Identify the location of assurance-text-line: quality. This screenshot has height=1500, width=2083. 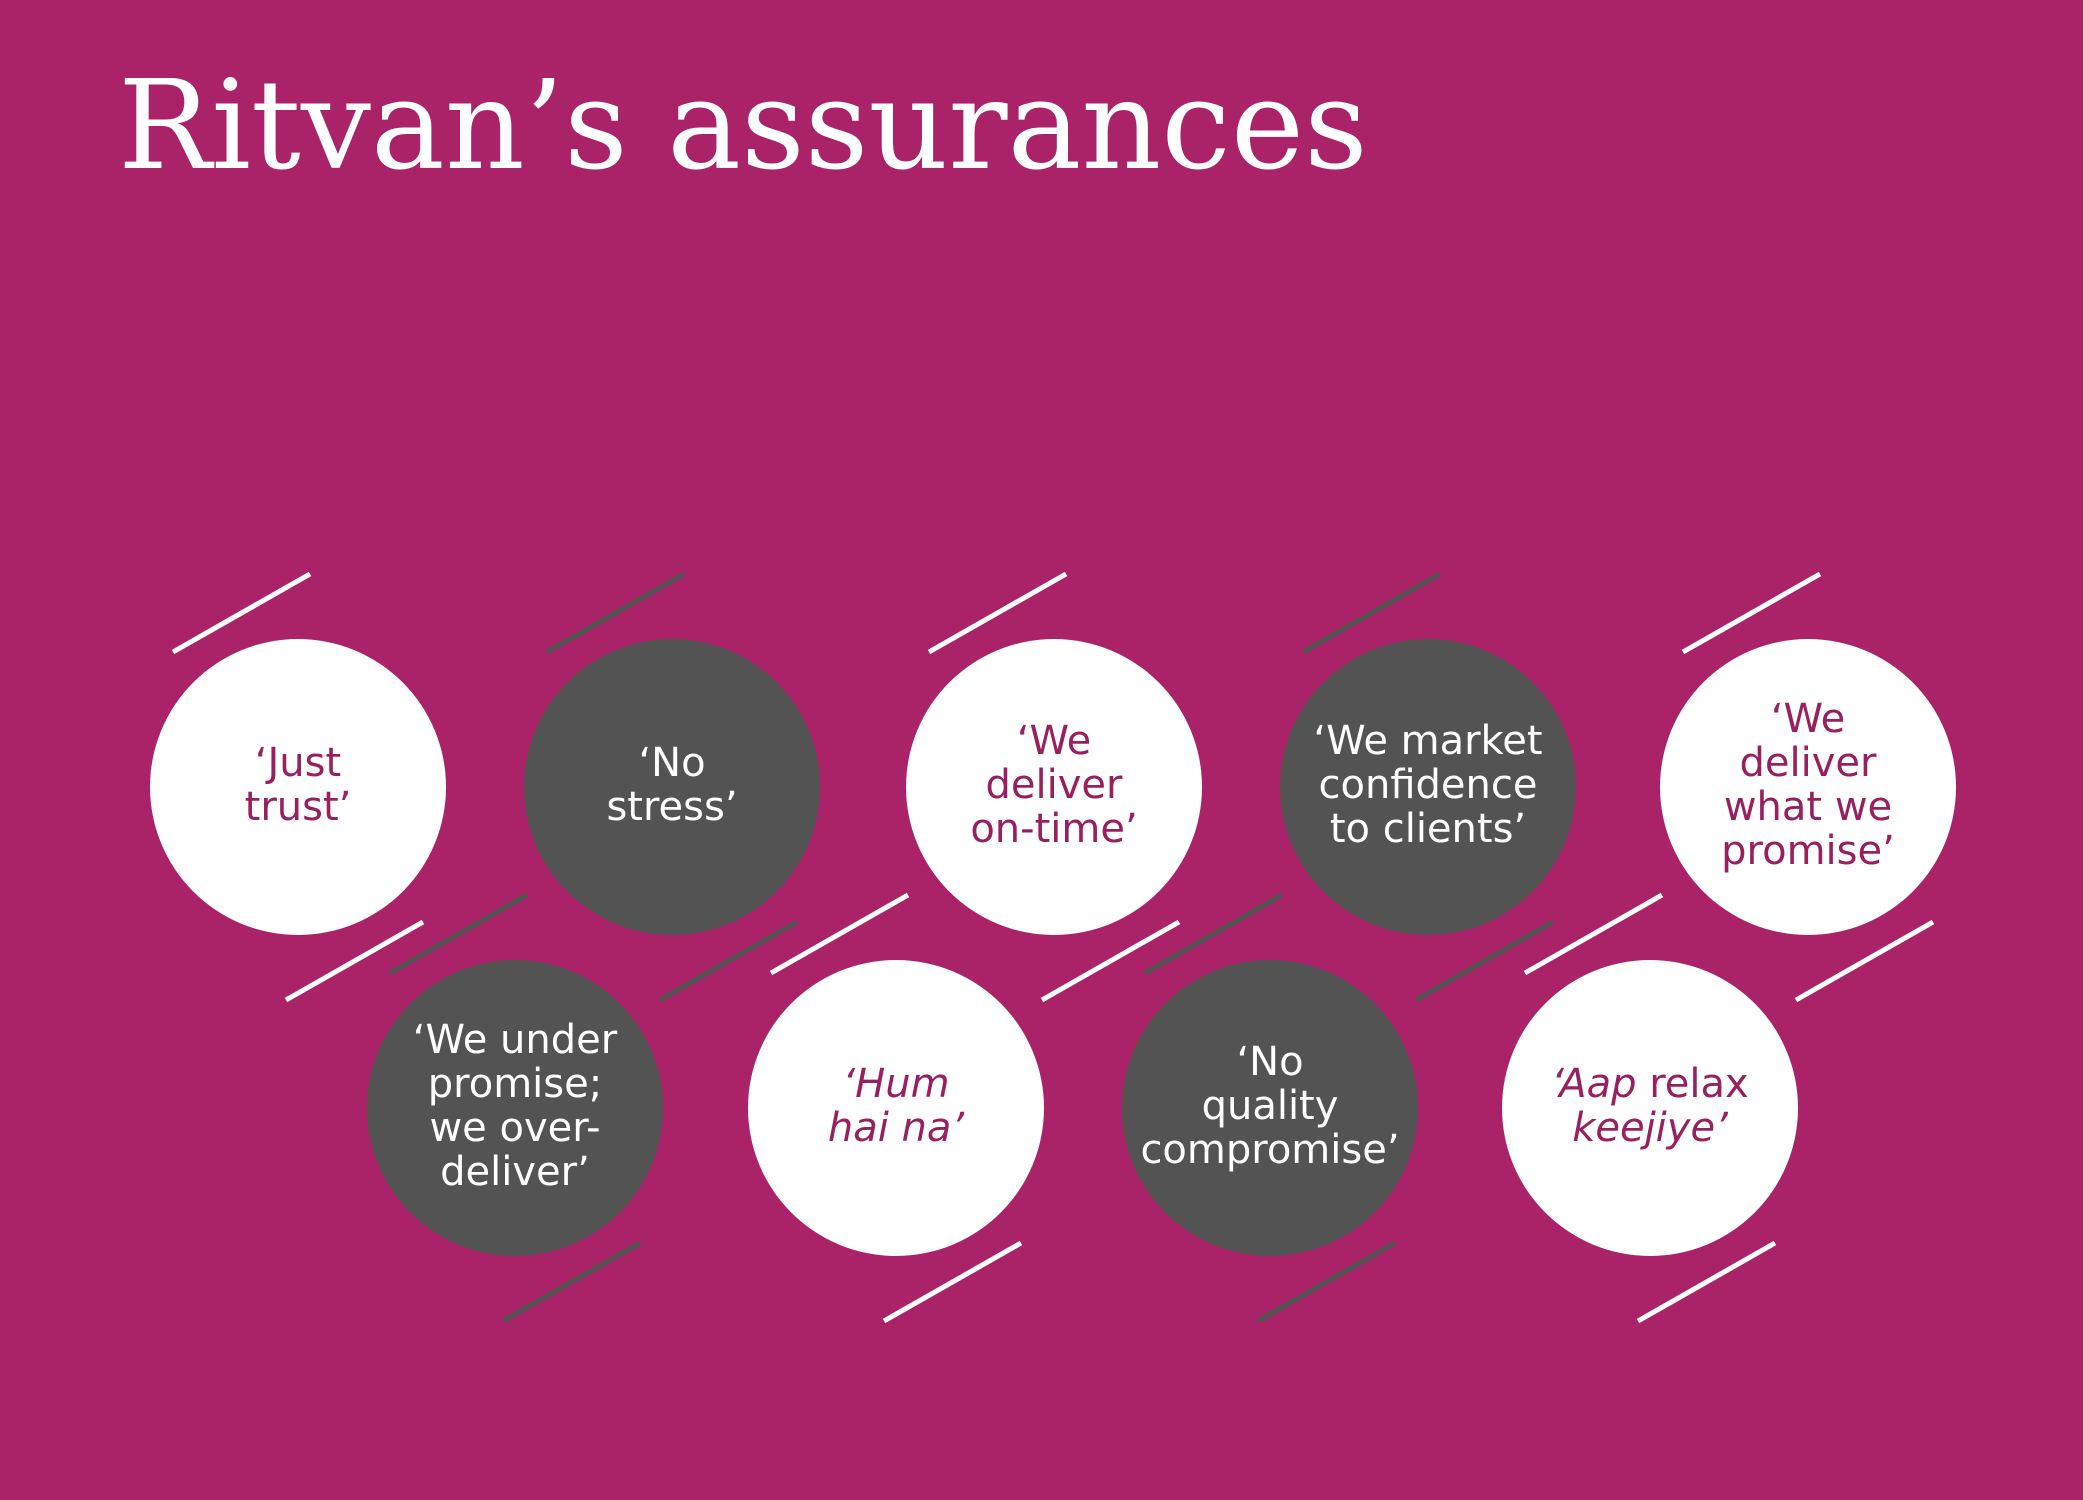
(1270, 1106).